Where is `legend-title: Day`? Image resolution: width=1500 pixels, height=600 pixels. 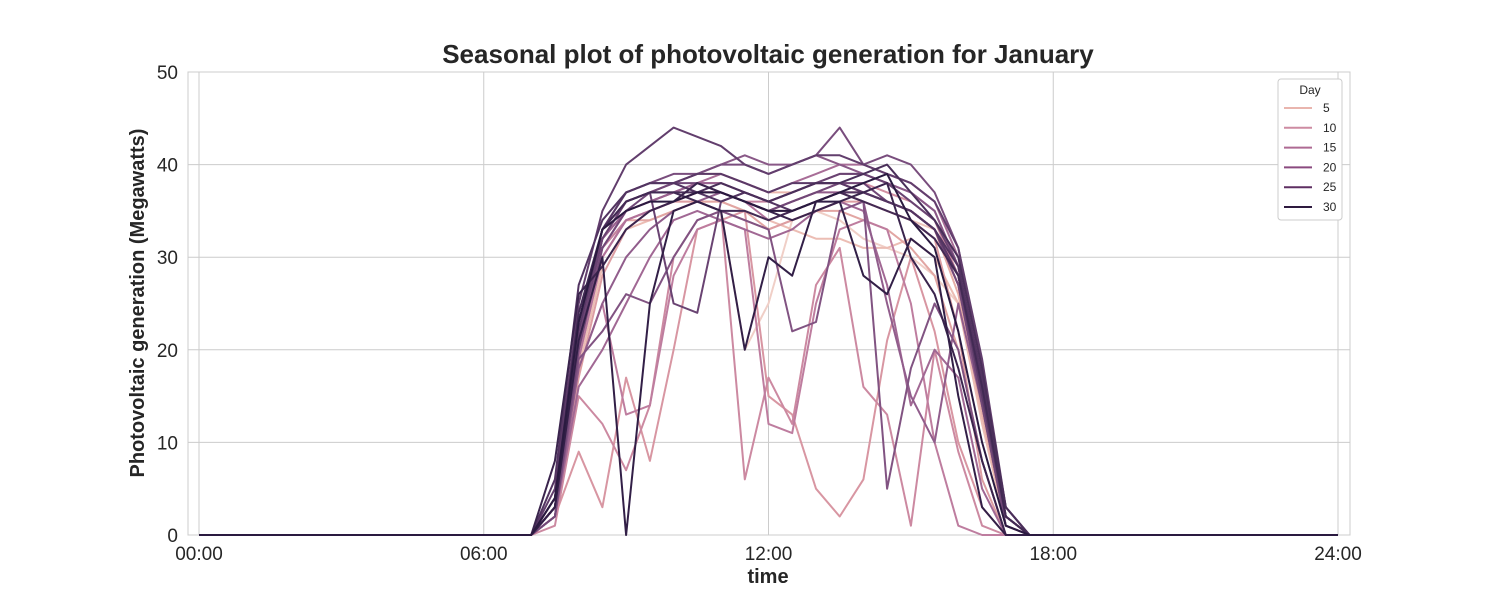 legend-title: Day is located at coordinates (1309, 90).